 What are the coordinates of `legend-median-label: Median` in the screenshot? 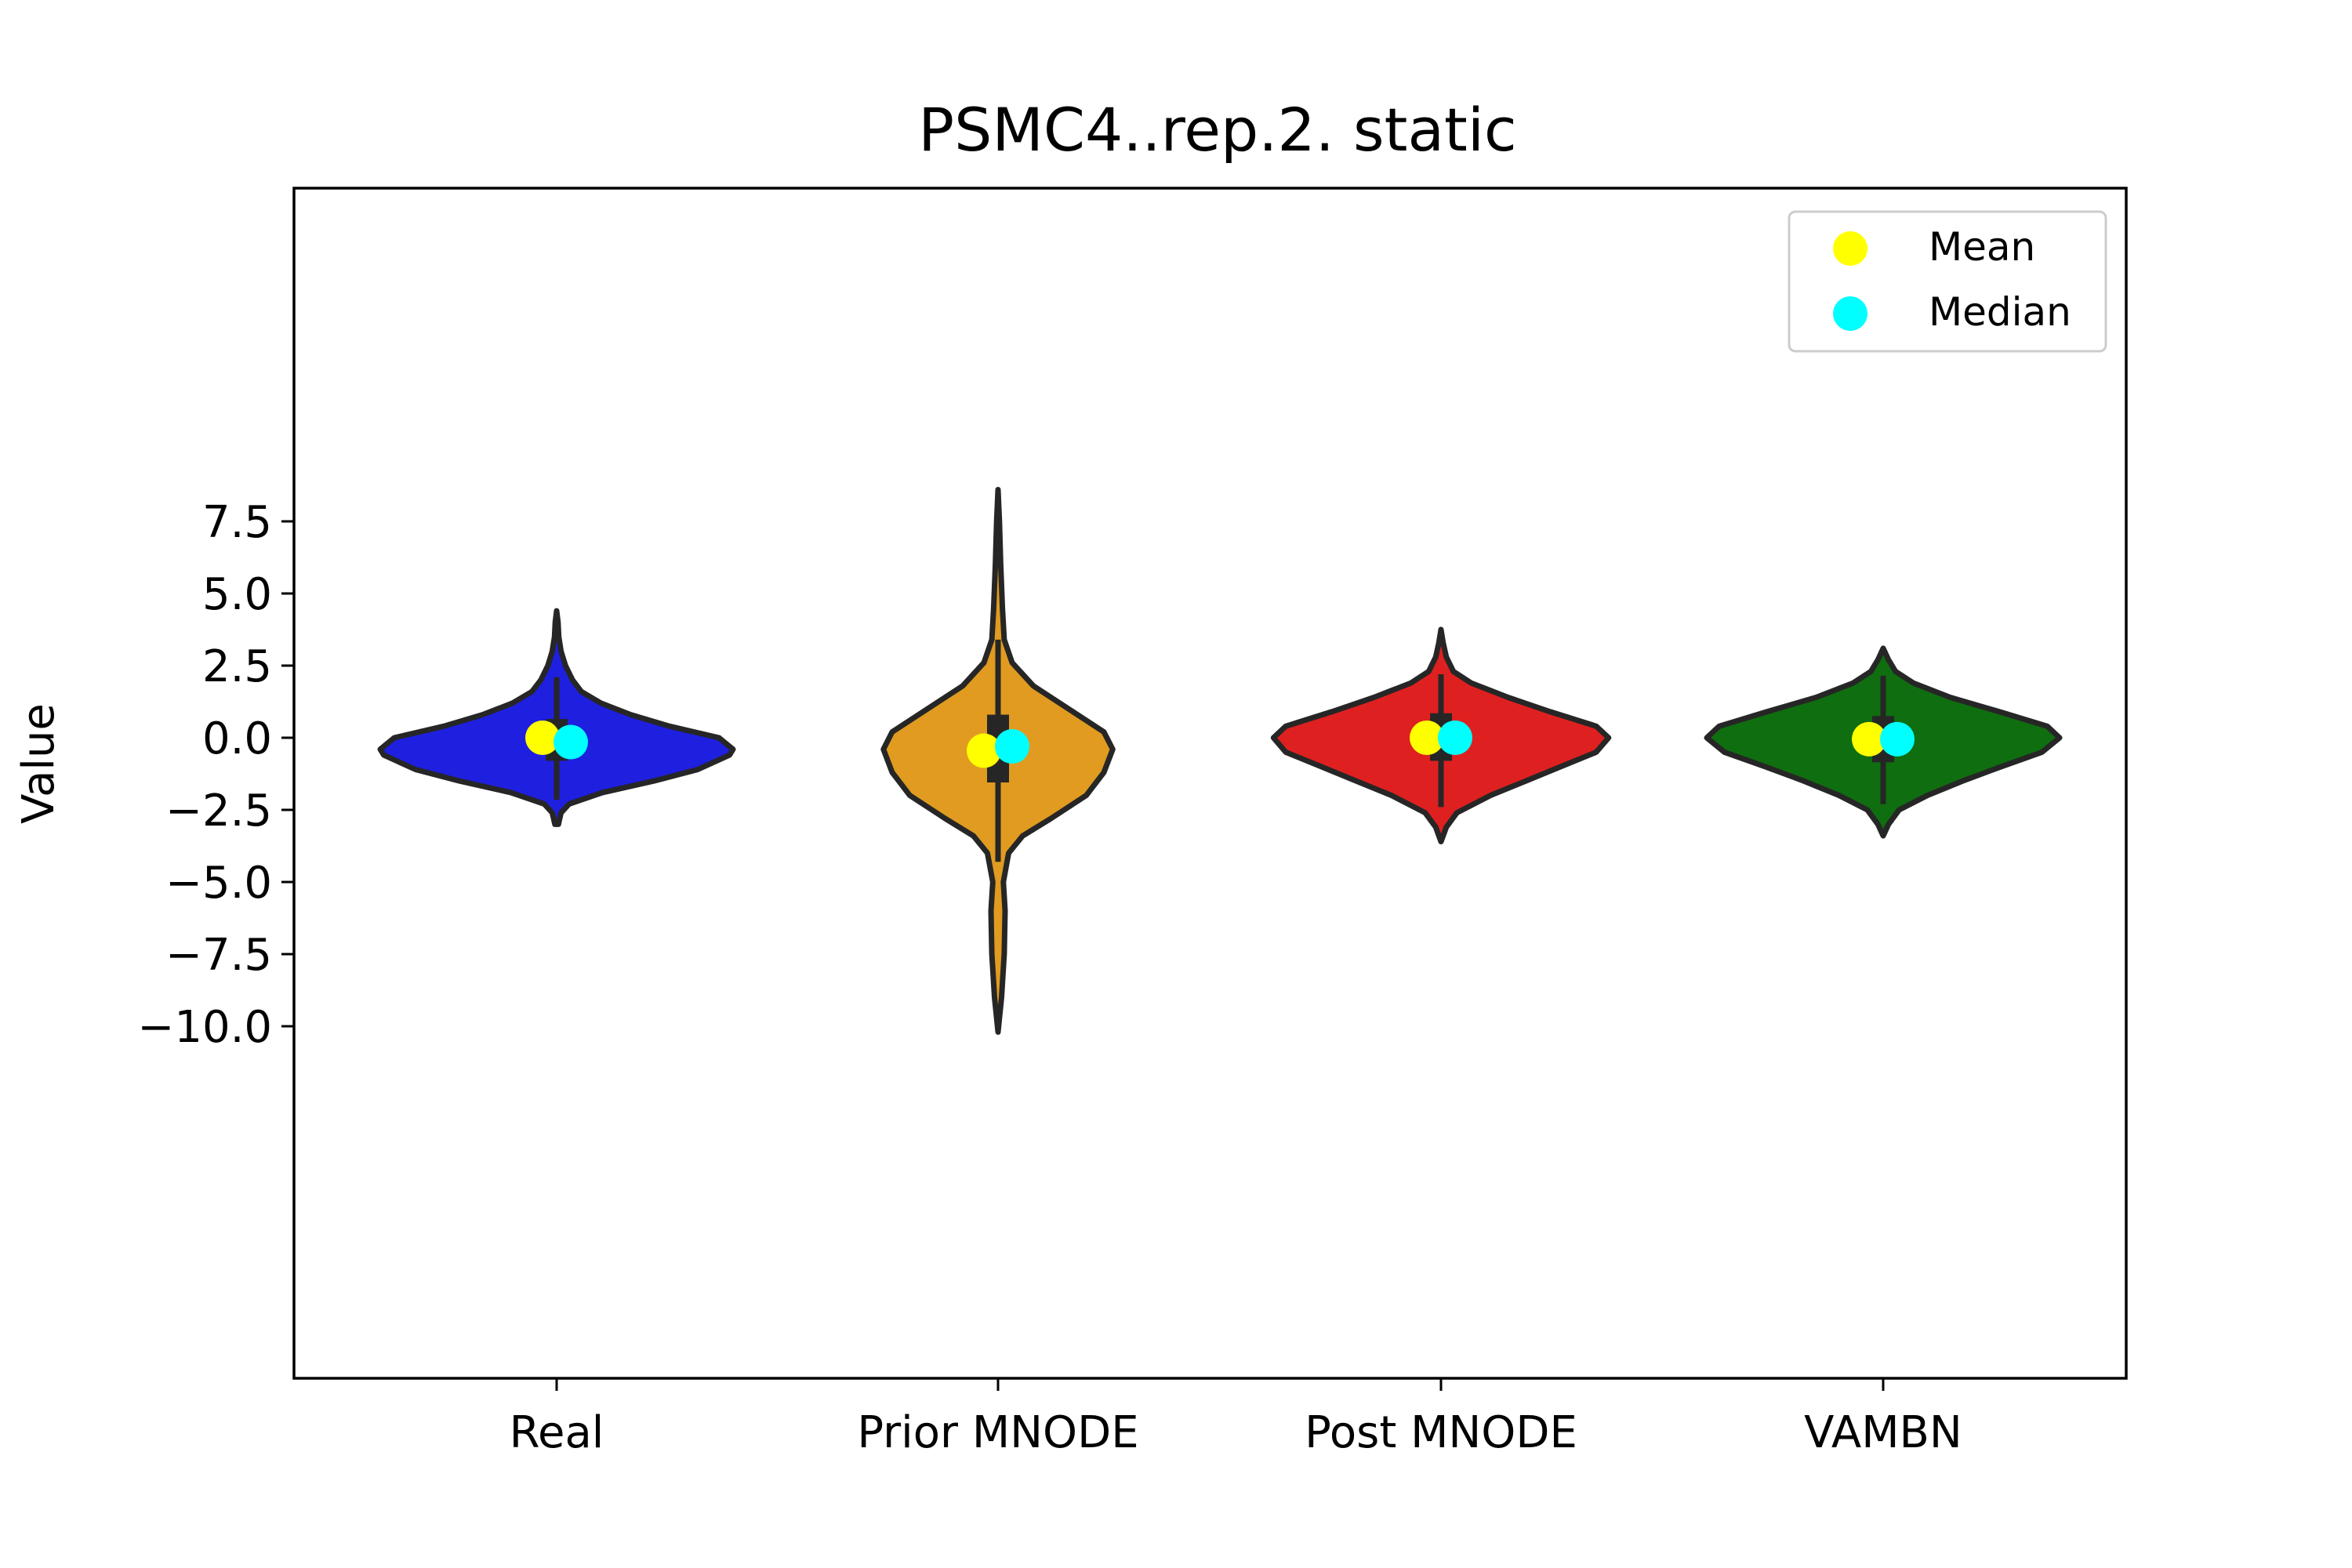 It's located at (2000, 312).